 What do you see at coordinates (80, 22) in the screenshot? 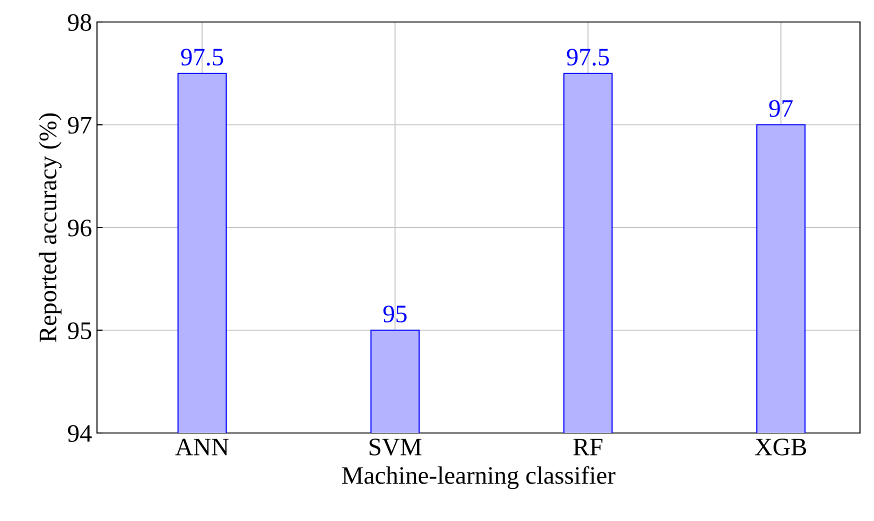
I see `y-tick-label: 98` at bounding box center [80, 22].